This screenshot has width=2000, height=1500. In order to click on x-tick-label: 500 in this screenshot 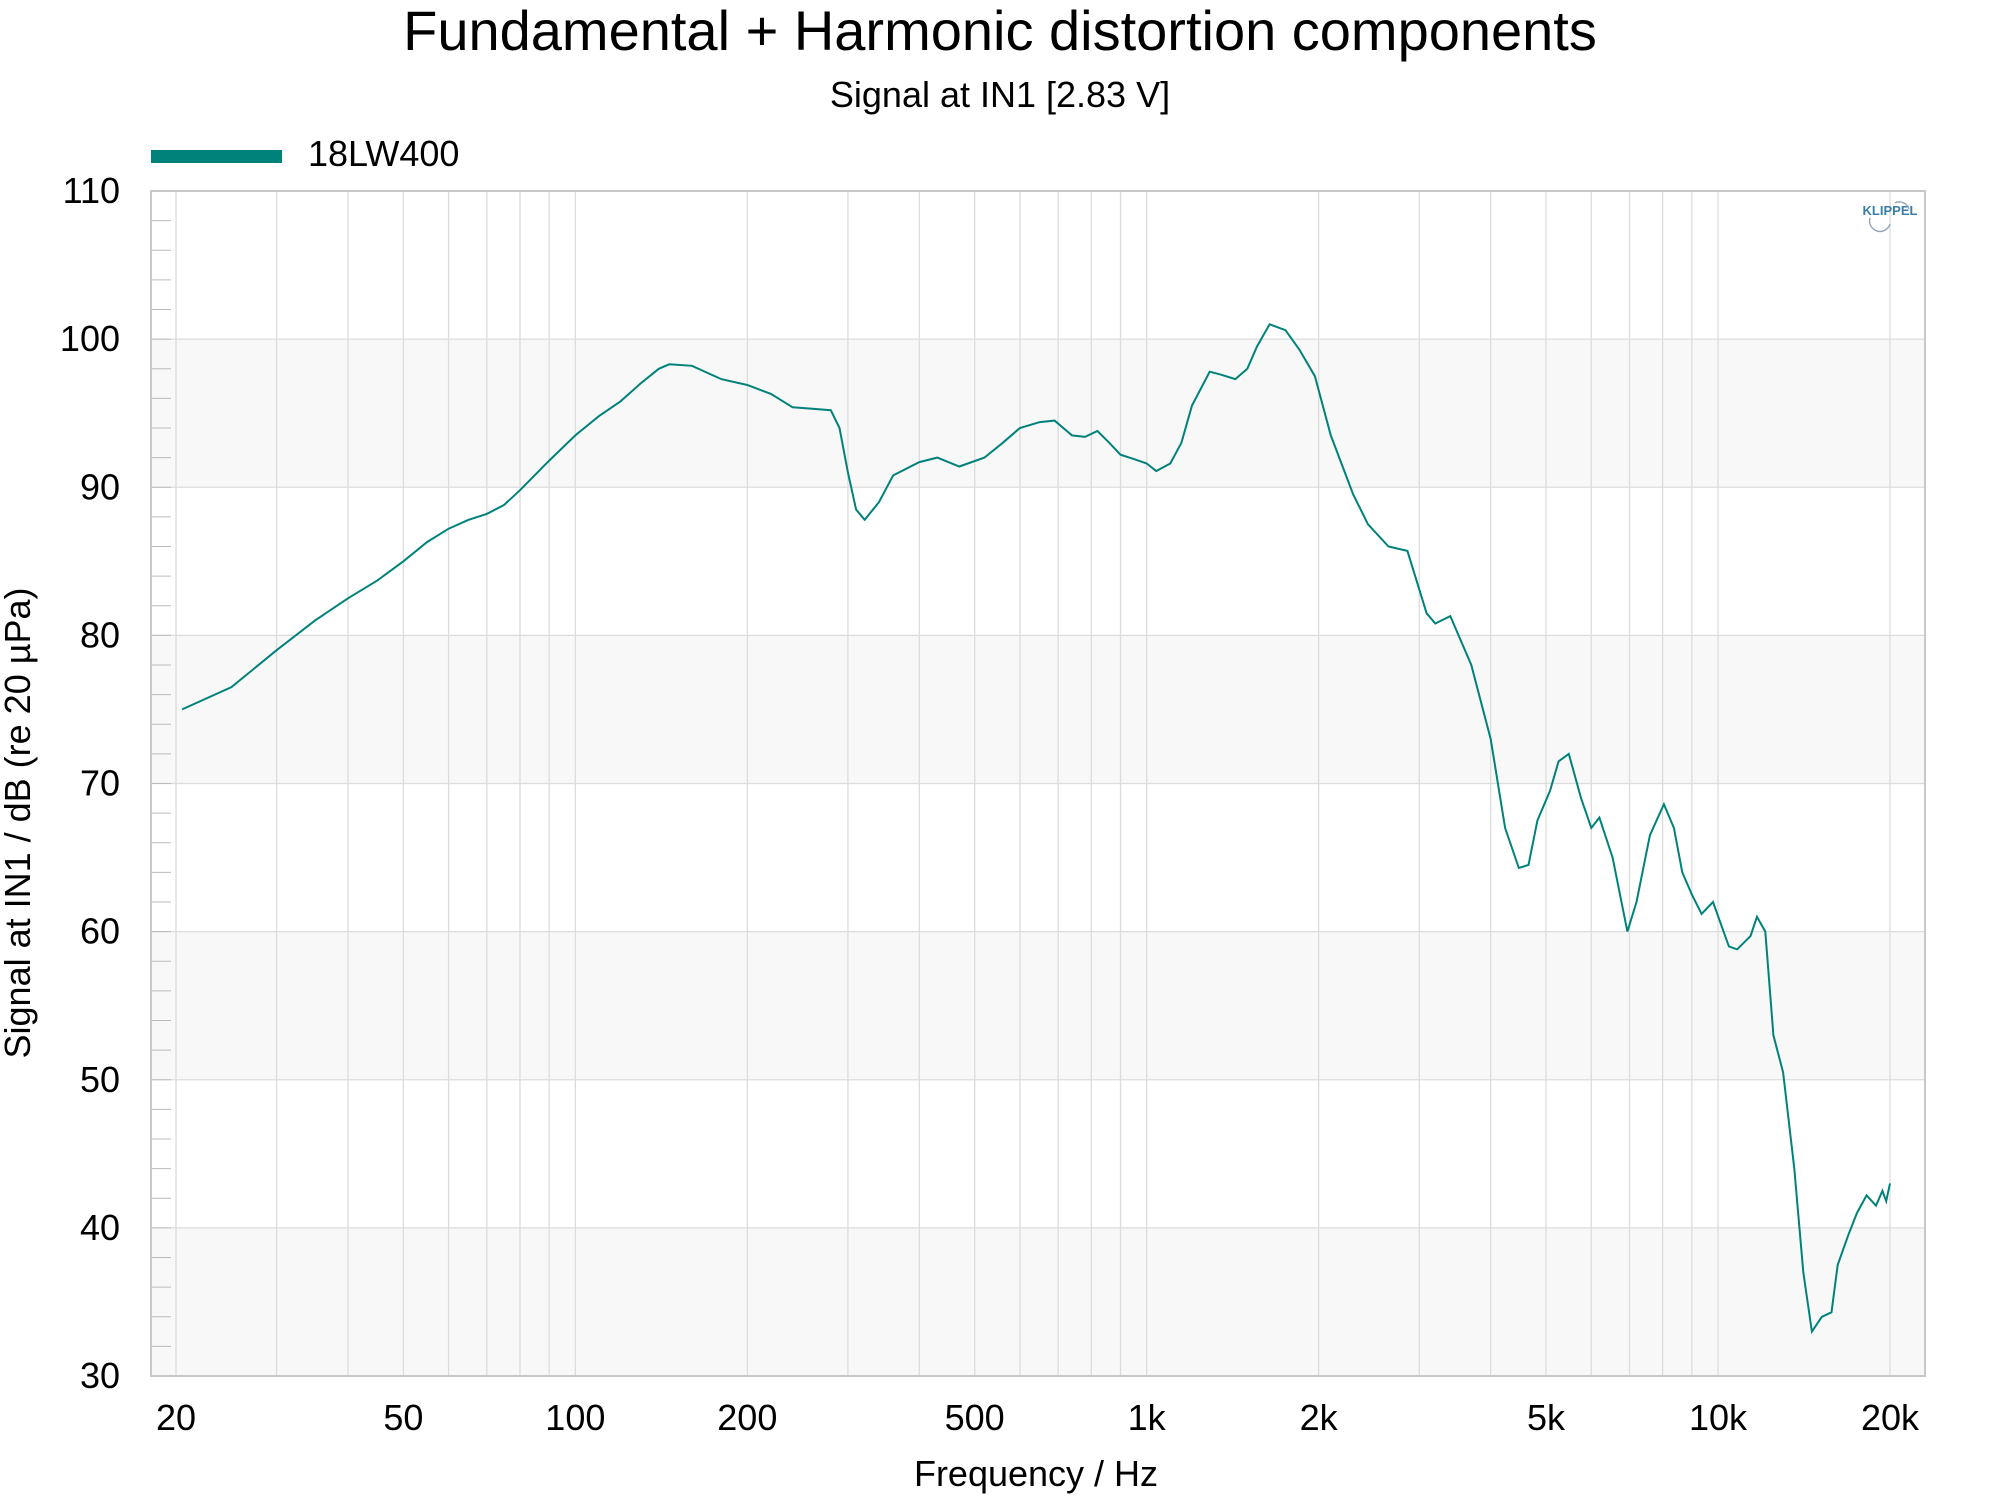, I will do `click(975, 1417)`.